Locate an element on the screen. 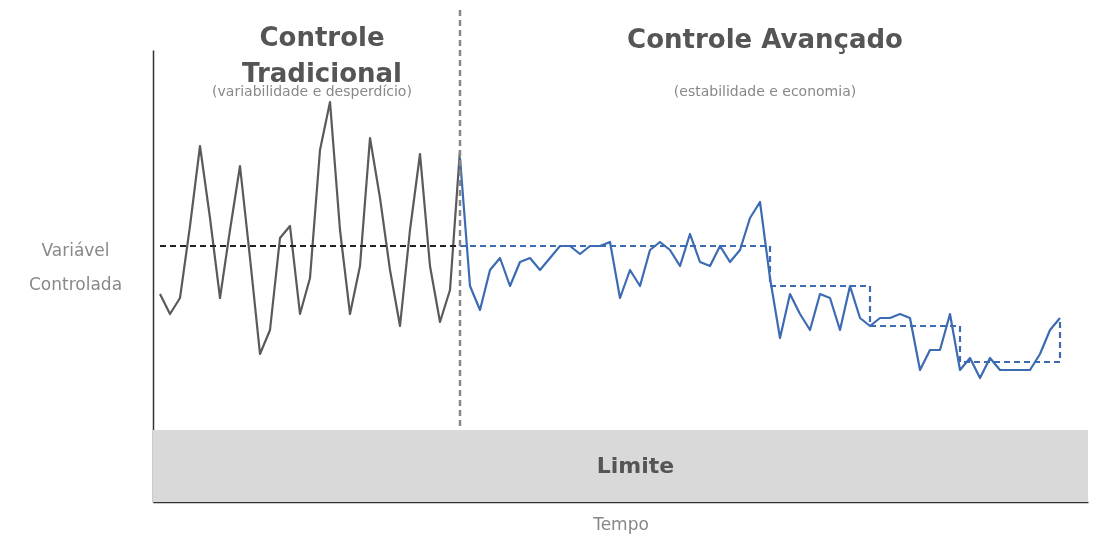  x-axis-title: Tempo is located at coordinates (620, 523).